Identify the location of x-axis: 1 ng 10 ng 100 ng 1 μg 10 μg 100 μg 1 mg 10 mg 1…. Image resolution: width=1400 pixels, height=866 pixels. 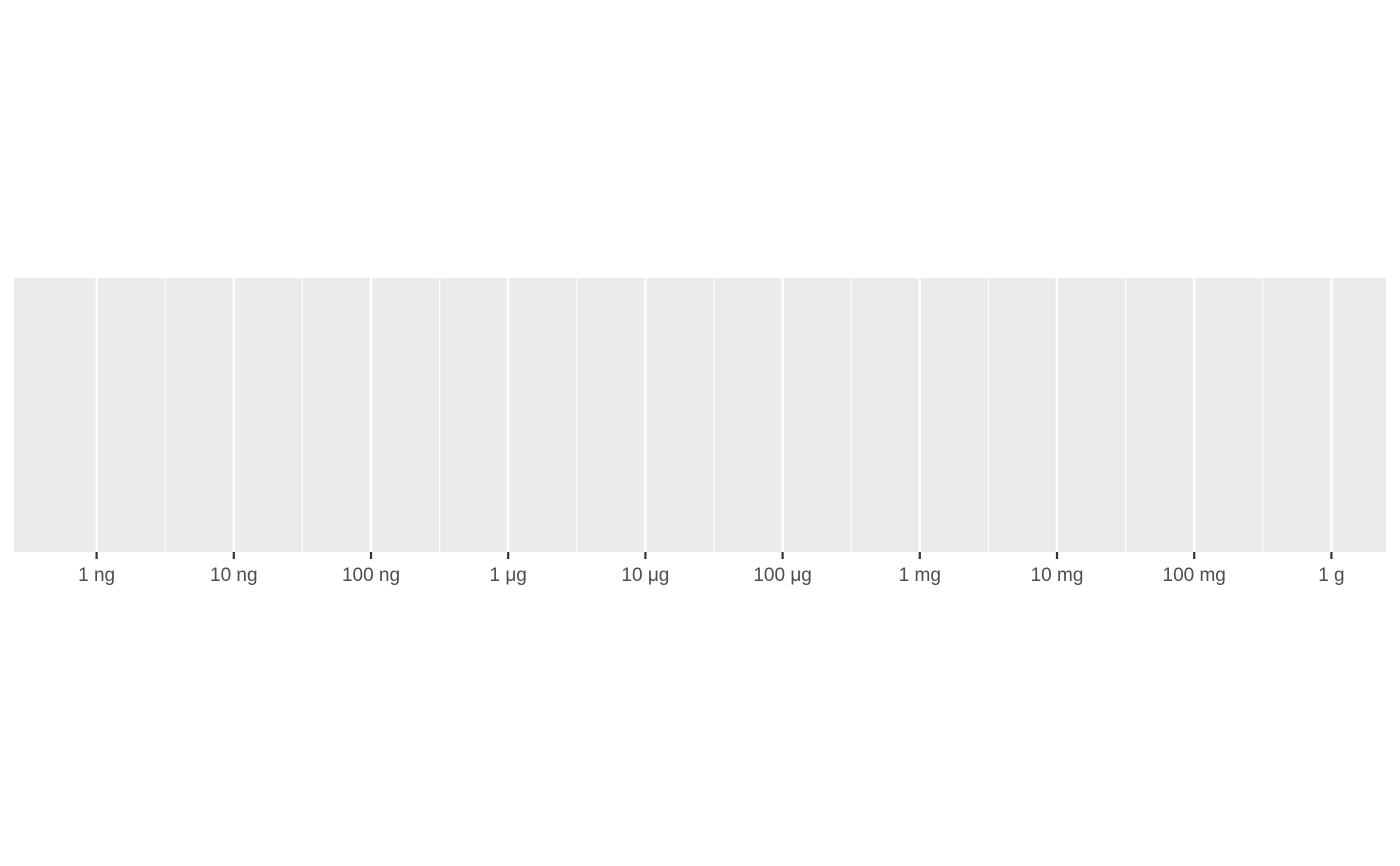
(711, 569).